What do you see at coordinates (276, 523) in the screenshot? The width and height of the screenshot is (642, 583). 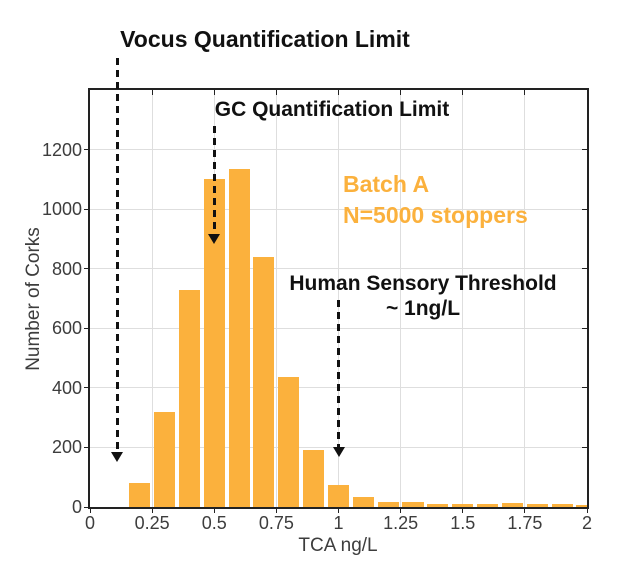 I see `x-tick-label: 0.75` at bounding box center [276, 523].